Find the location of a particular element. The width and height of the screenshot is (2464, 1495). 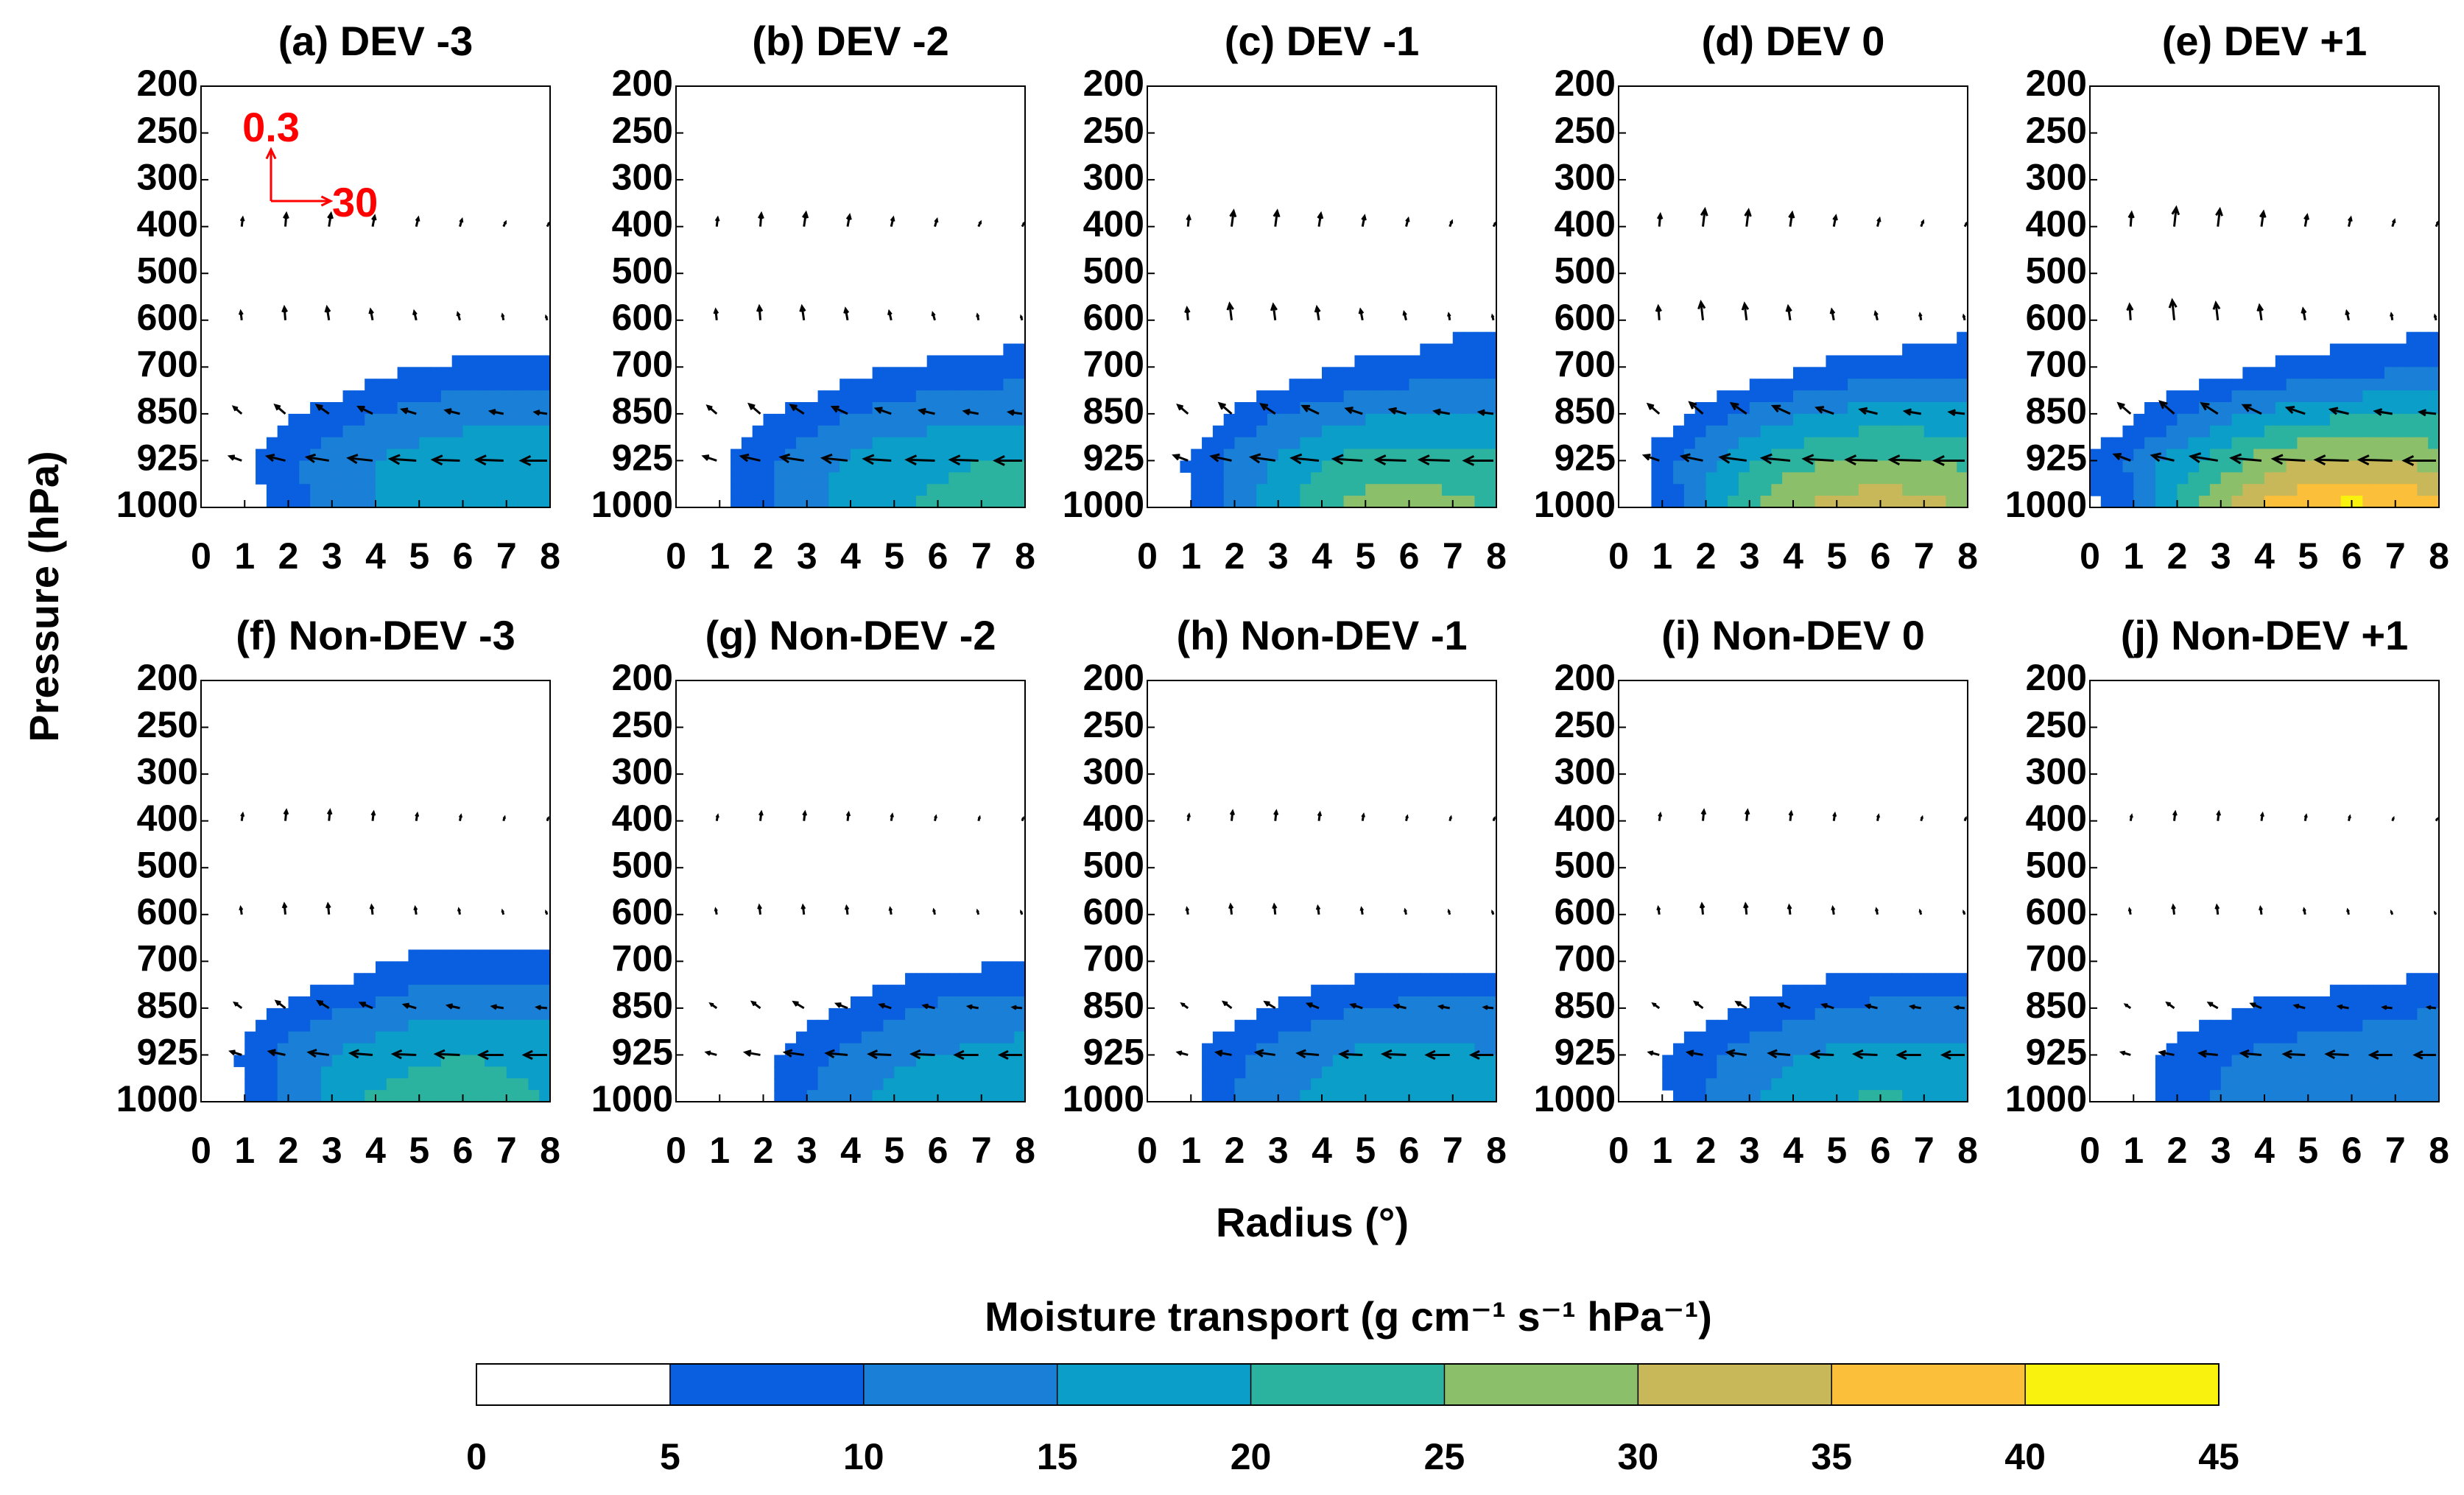

x-tick-label: 4 is located at coordinates (1322, 1150).